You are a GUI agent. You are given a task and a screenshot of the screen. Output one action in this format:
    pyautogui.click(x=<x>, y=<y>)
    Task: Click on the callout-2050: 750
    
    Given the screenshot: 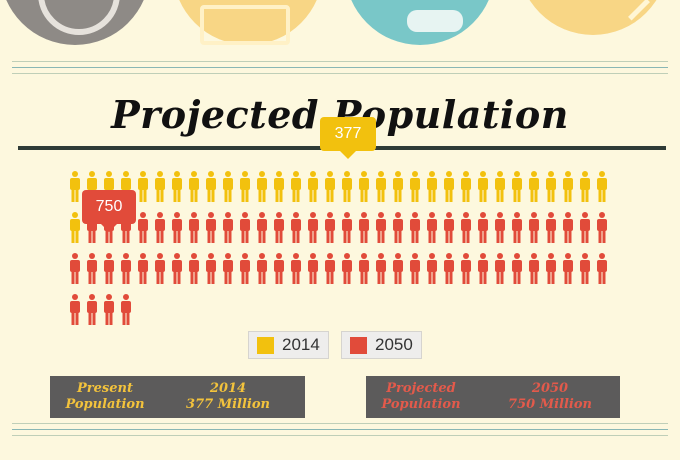 What is the action you would take?
    pyautogui.click(x=109, y=211)
    